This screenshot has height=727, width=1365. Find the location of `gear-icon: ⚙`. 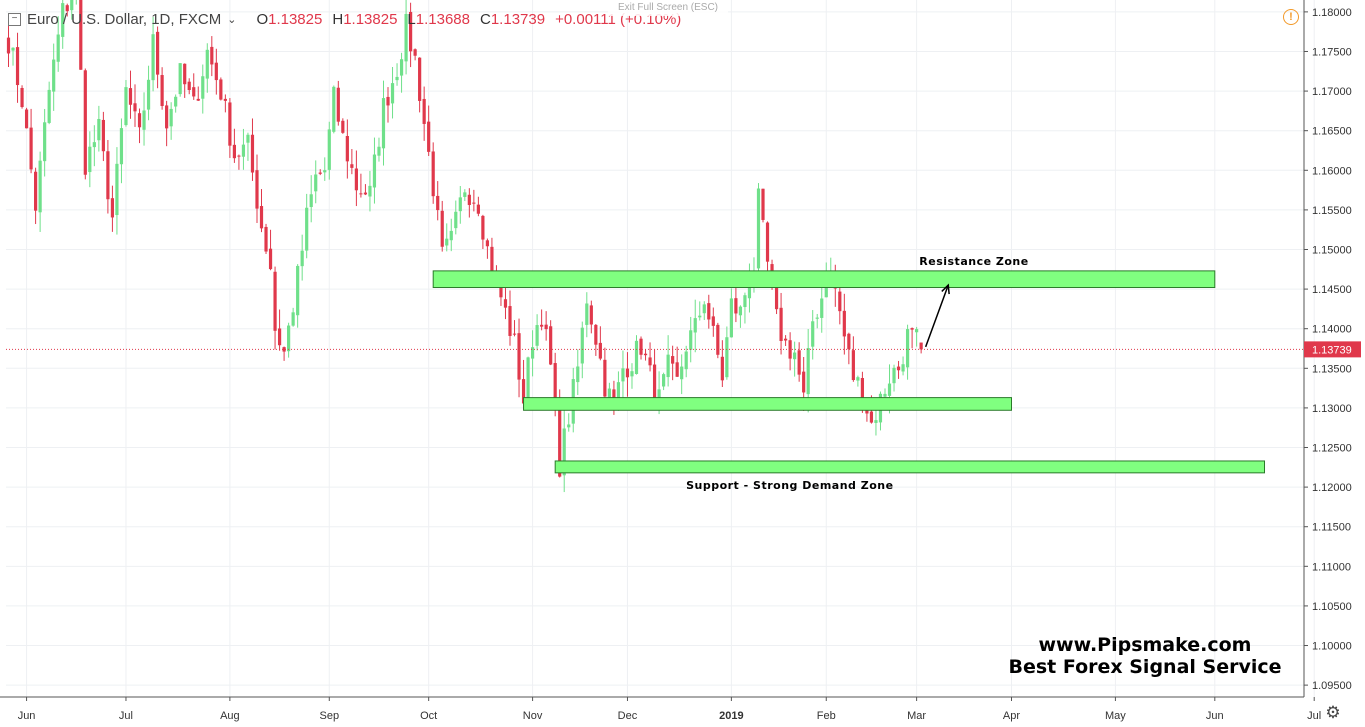

gear-icon: ⚙ is located at coordinates (1333, 712).